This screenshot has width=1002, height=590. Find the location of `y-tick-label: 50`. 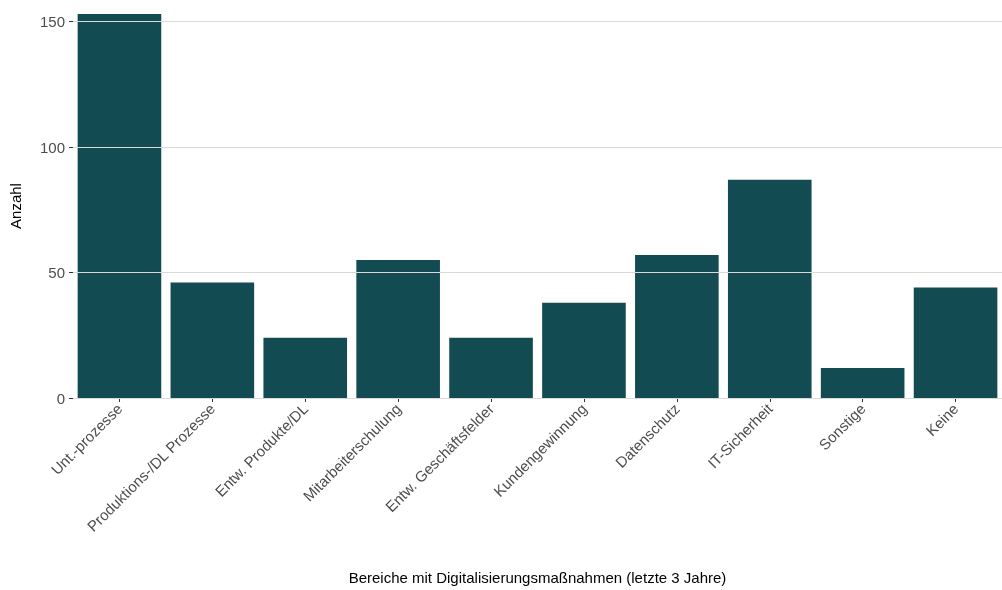

y-tick-label: 50 is located at coordinates (56, 273).